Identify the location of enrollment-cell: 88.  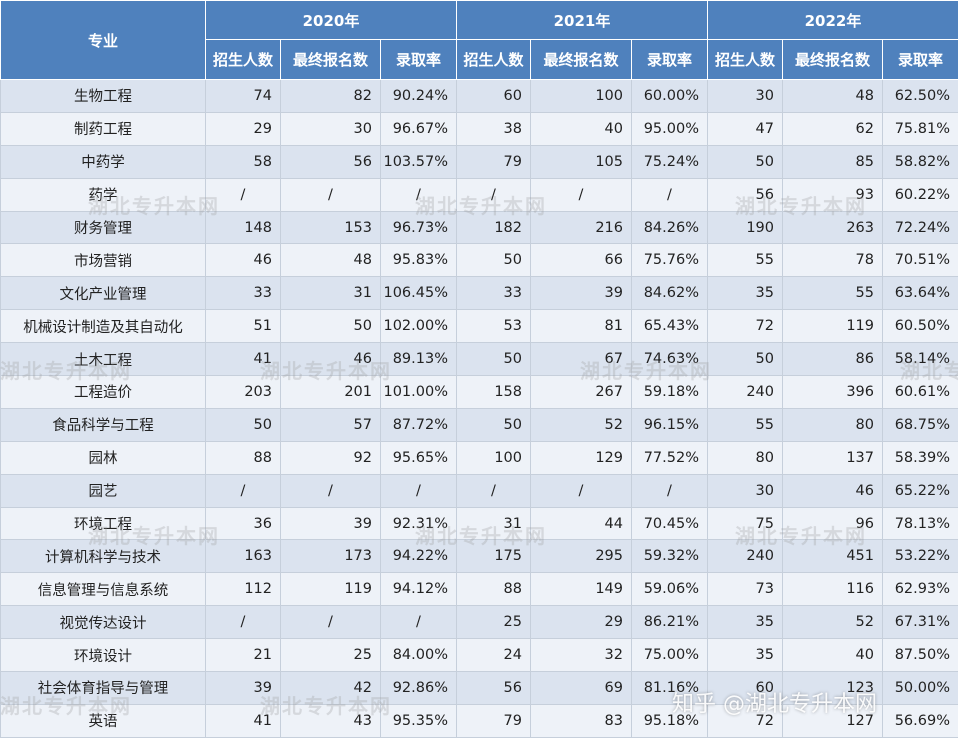
(493, 589).